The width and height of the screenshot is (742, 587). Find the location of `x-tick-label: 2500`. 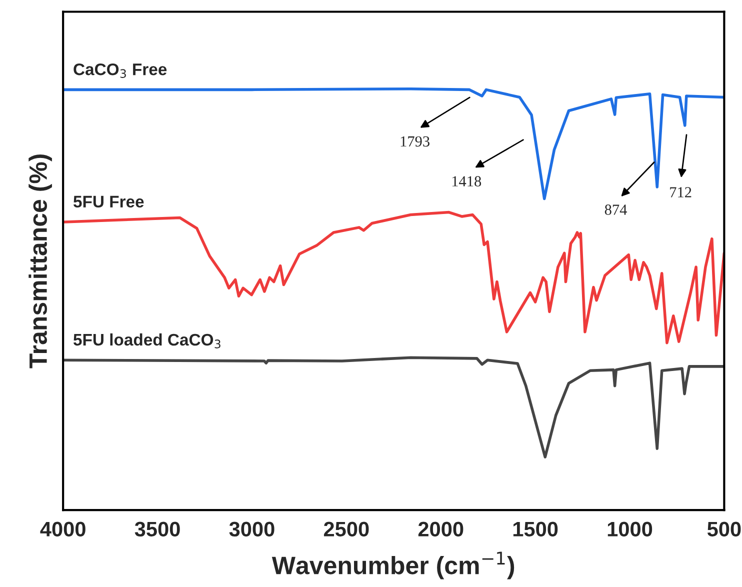

x-tick-label: 2500 is located at coordinates (346, 529).